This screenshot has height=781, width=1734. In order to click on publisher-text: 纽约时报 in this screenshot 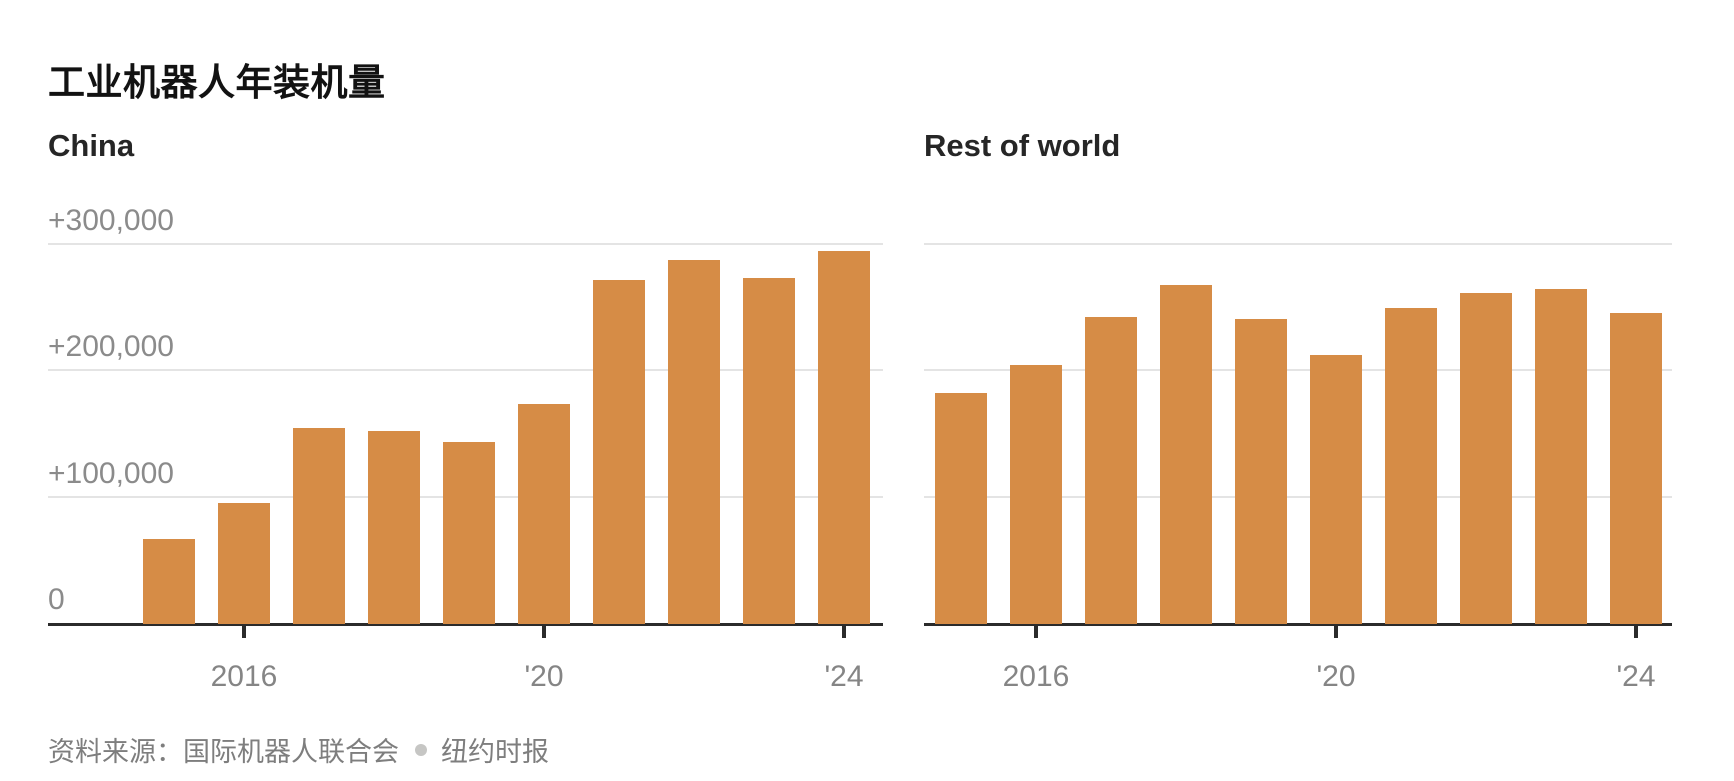, I will do `click(495, 752)`.